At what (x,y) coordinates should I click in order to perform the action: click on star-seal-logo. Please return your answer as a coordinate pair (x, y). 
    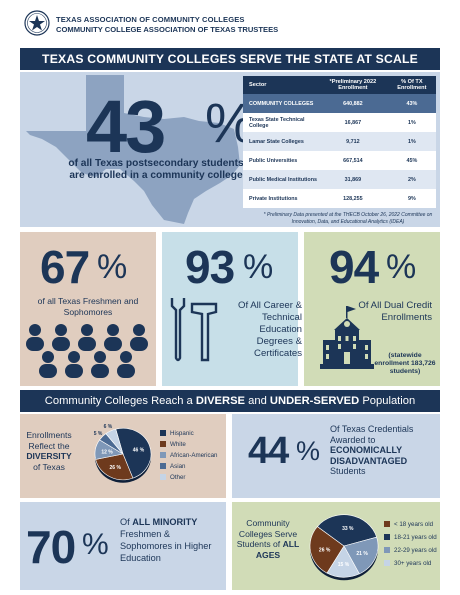
    Looking at the image, I should click on (37, 23).